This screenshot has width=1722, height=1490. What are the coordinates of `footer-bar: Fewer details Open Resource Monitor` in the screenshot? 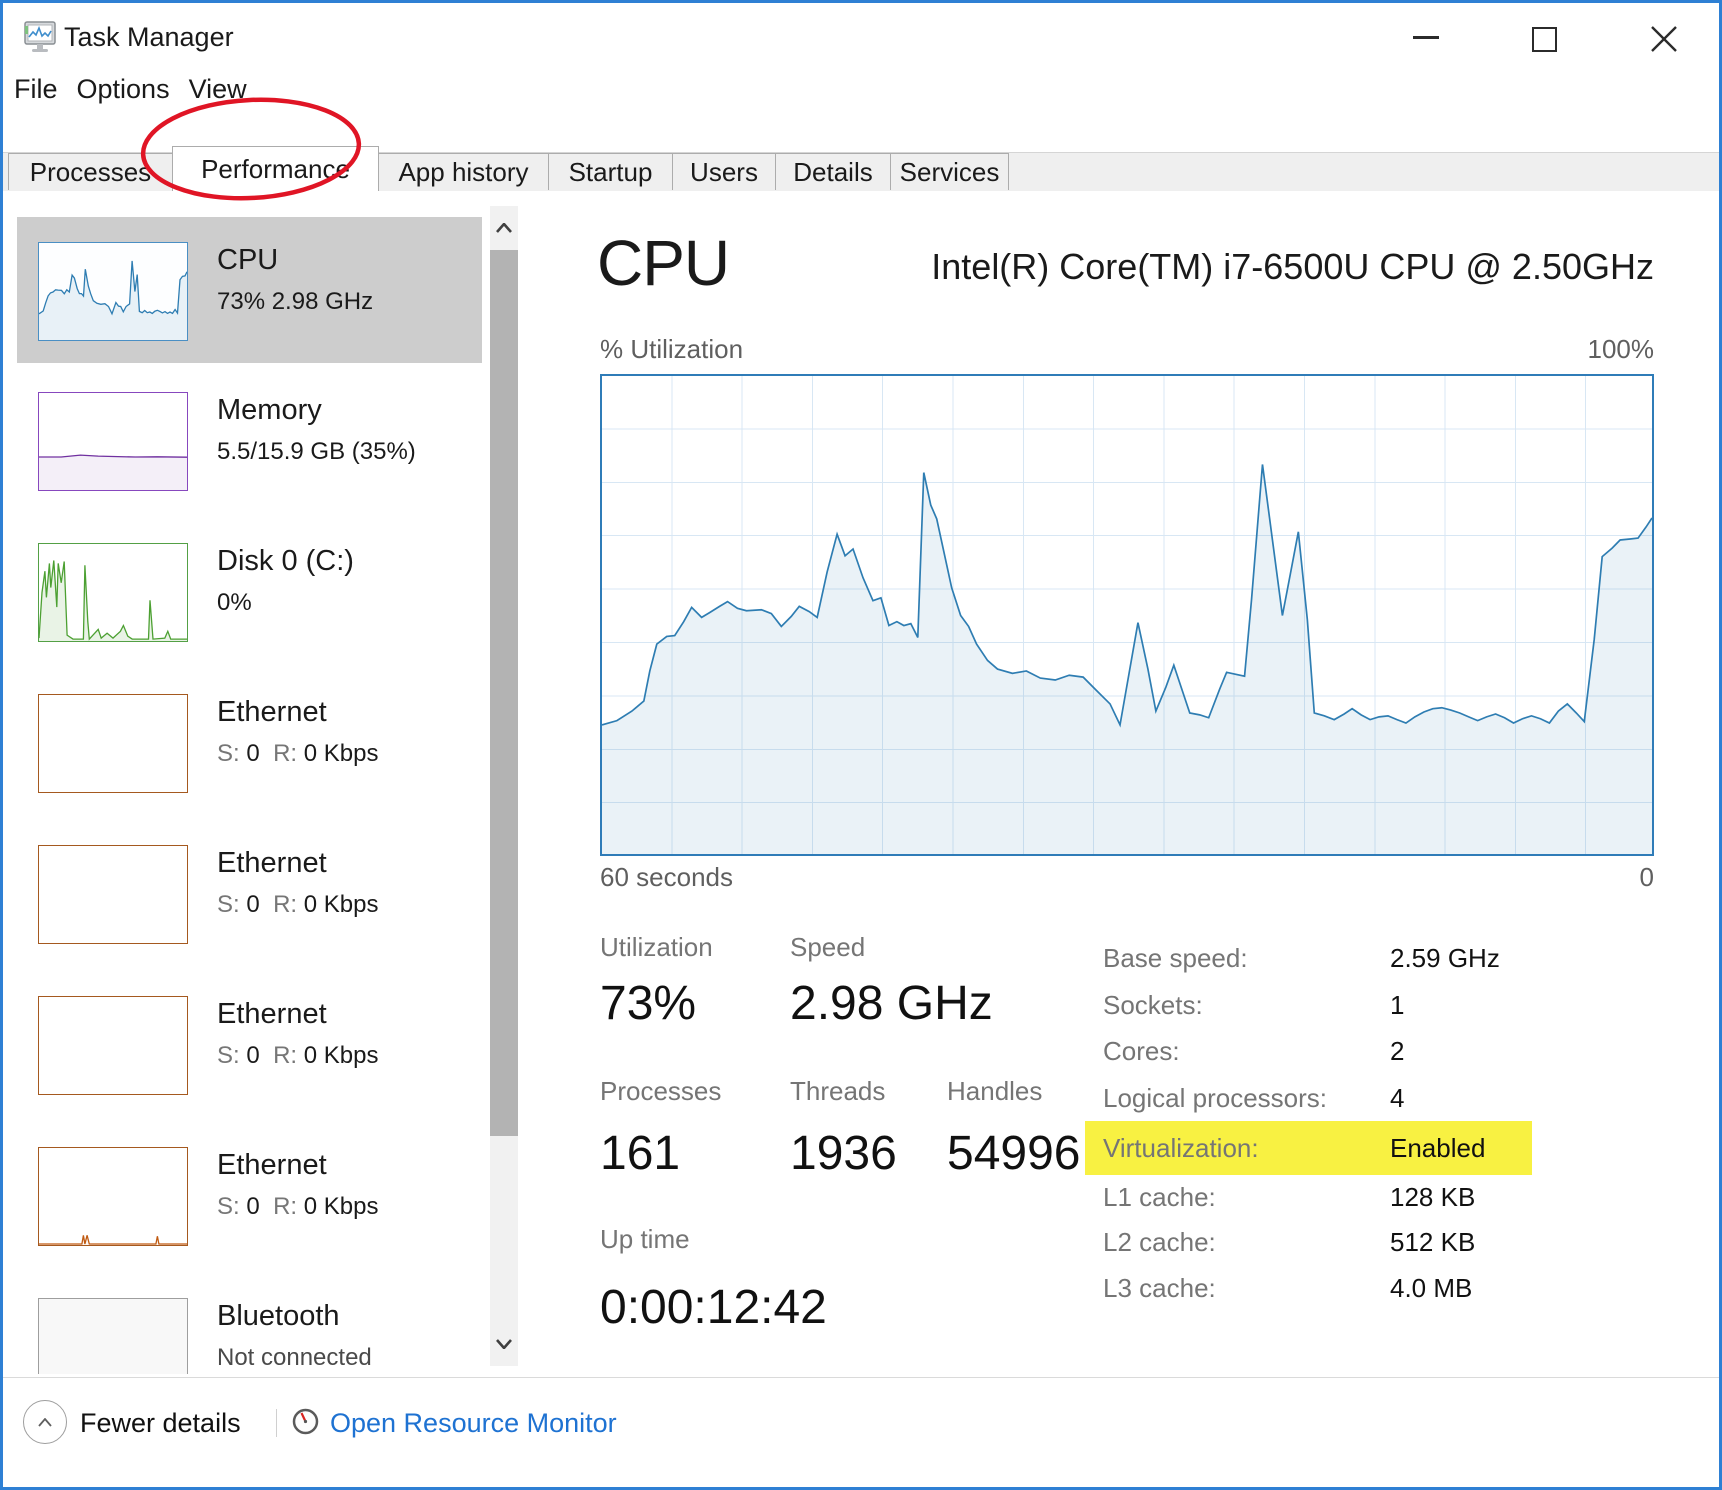 It's located at (861, 1432).